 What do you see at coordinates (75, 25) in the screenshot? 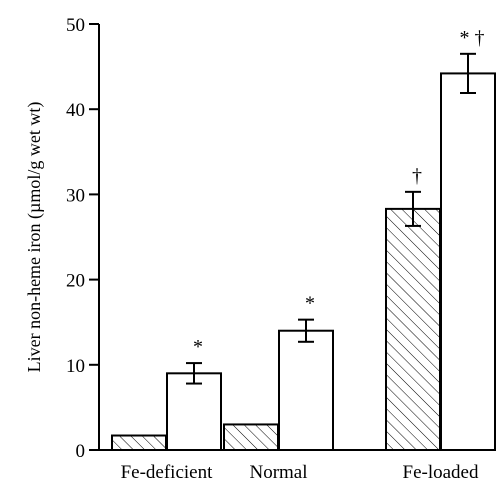
I see `y-tick-label: 50` at bounding box center [75, 25].